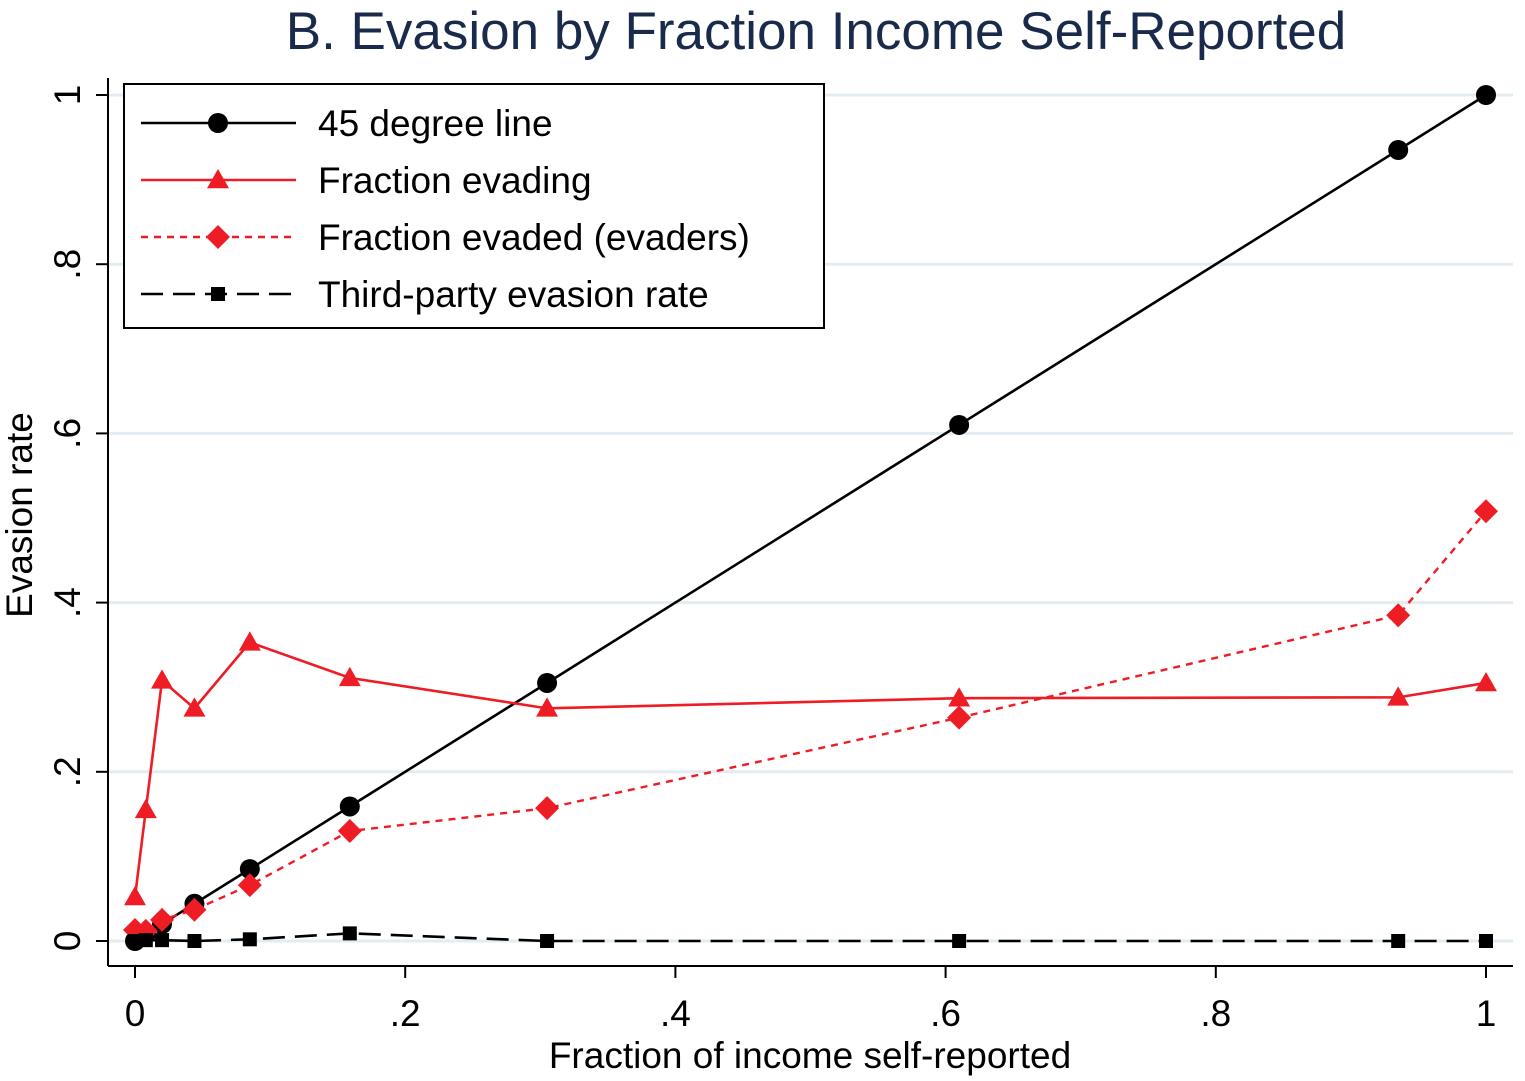 The width and height of the screenshot is (1525, 1081). I want to click on x-tick-label-4: .8, so click(1215, 1013).